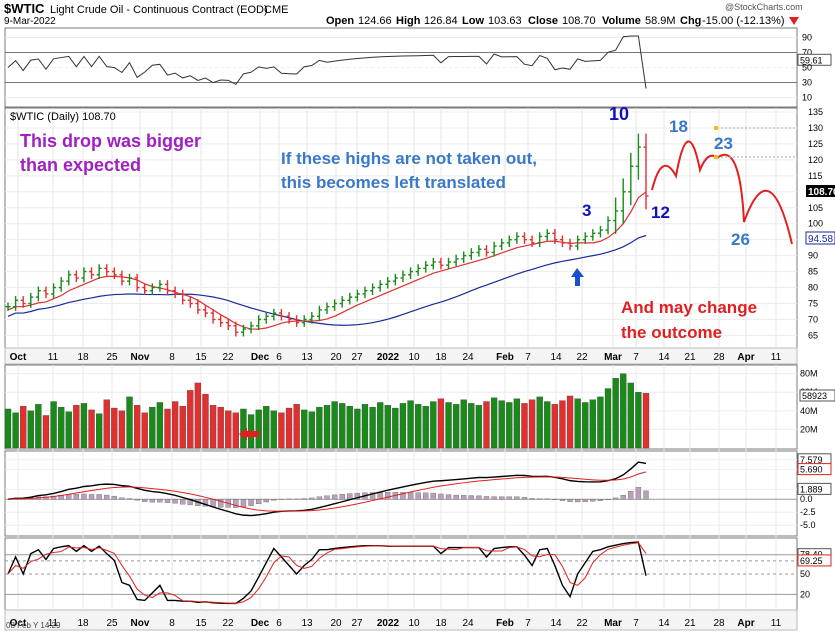 The image size is (835, 636). I want to click on date-label: 15, so click(201, 357).